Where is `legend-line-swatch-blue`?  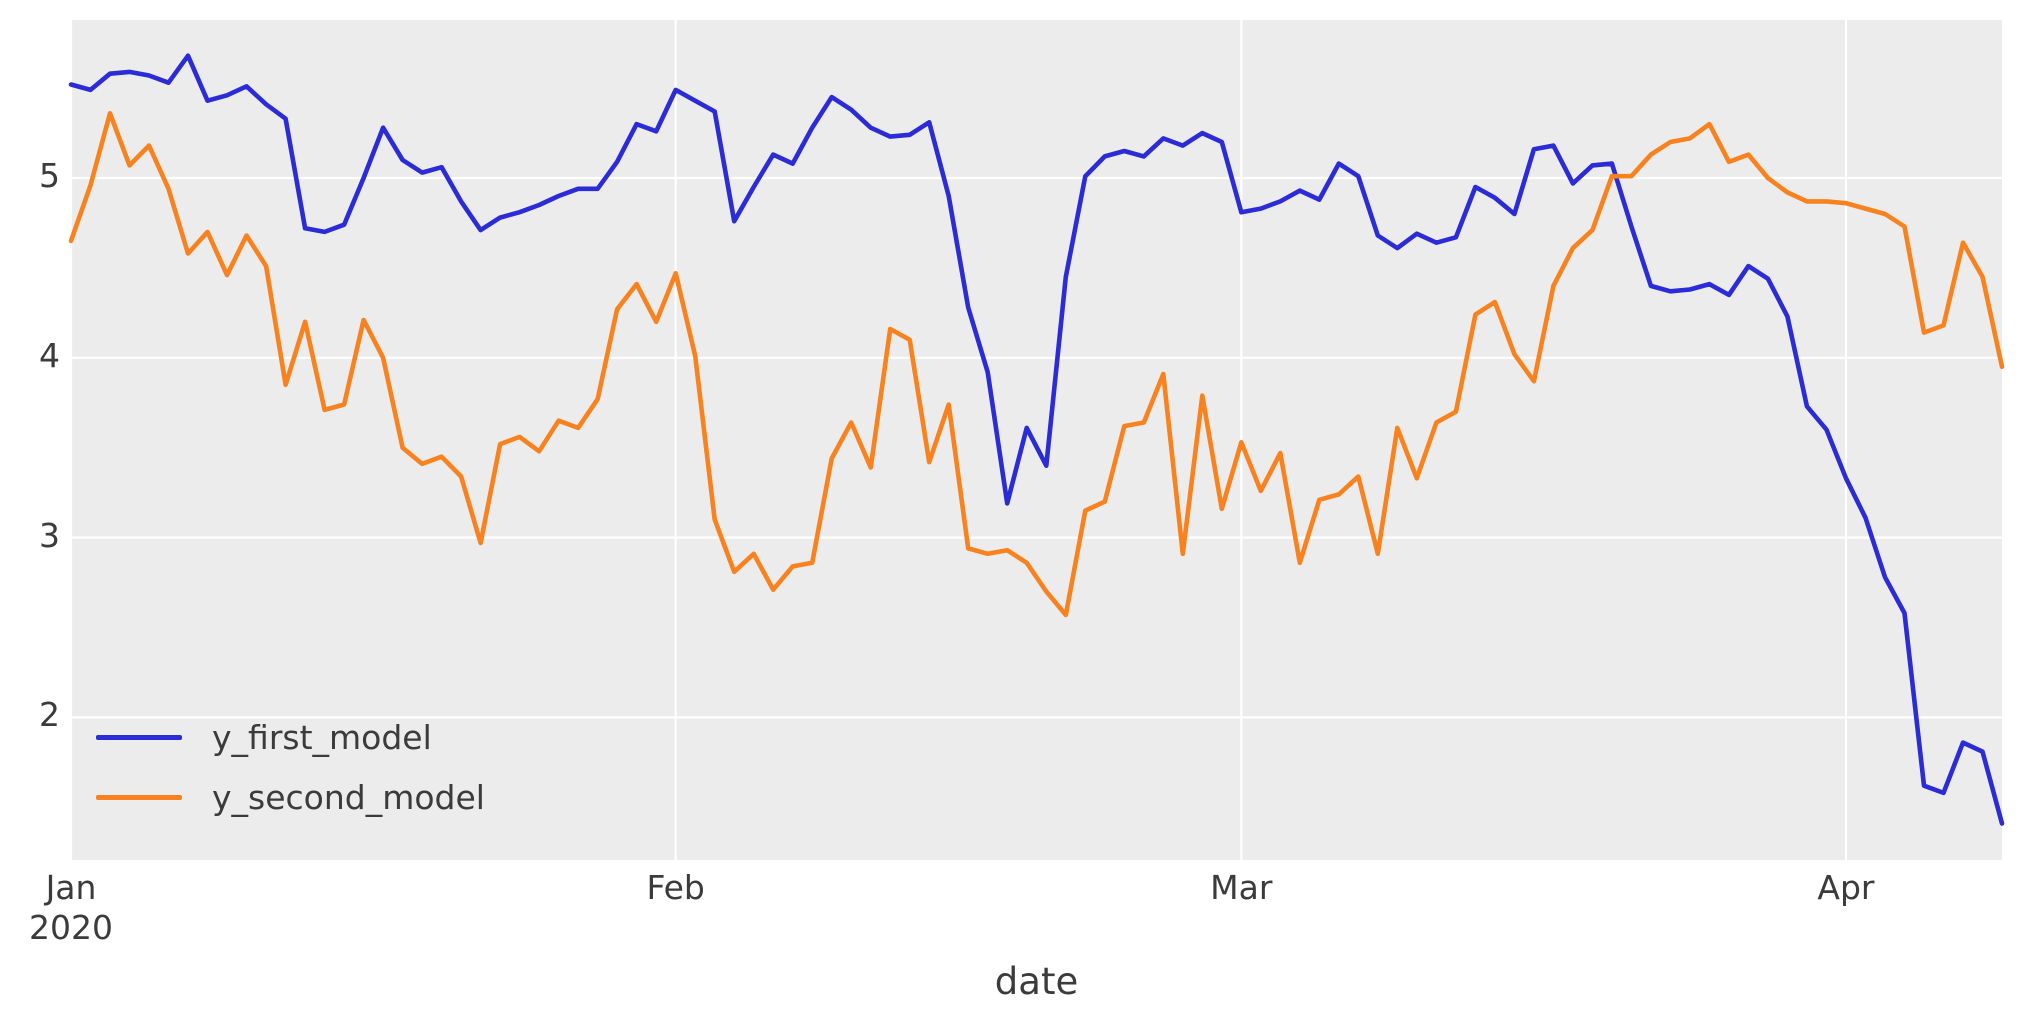
legend-line-swatch-blue is located at coordinates (139, 737).